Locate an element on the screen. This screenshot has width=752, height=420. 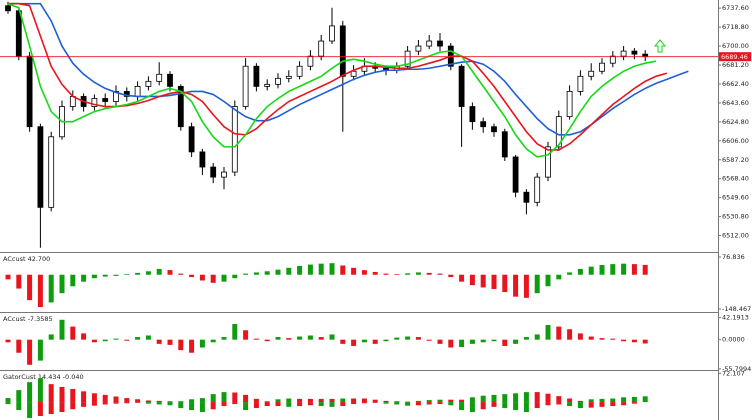
y-tick-label: 6530.80 is located at coordinates (735, 217).